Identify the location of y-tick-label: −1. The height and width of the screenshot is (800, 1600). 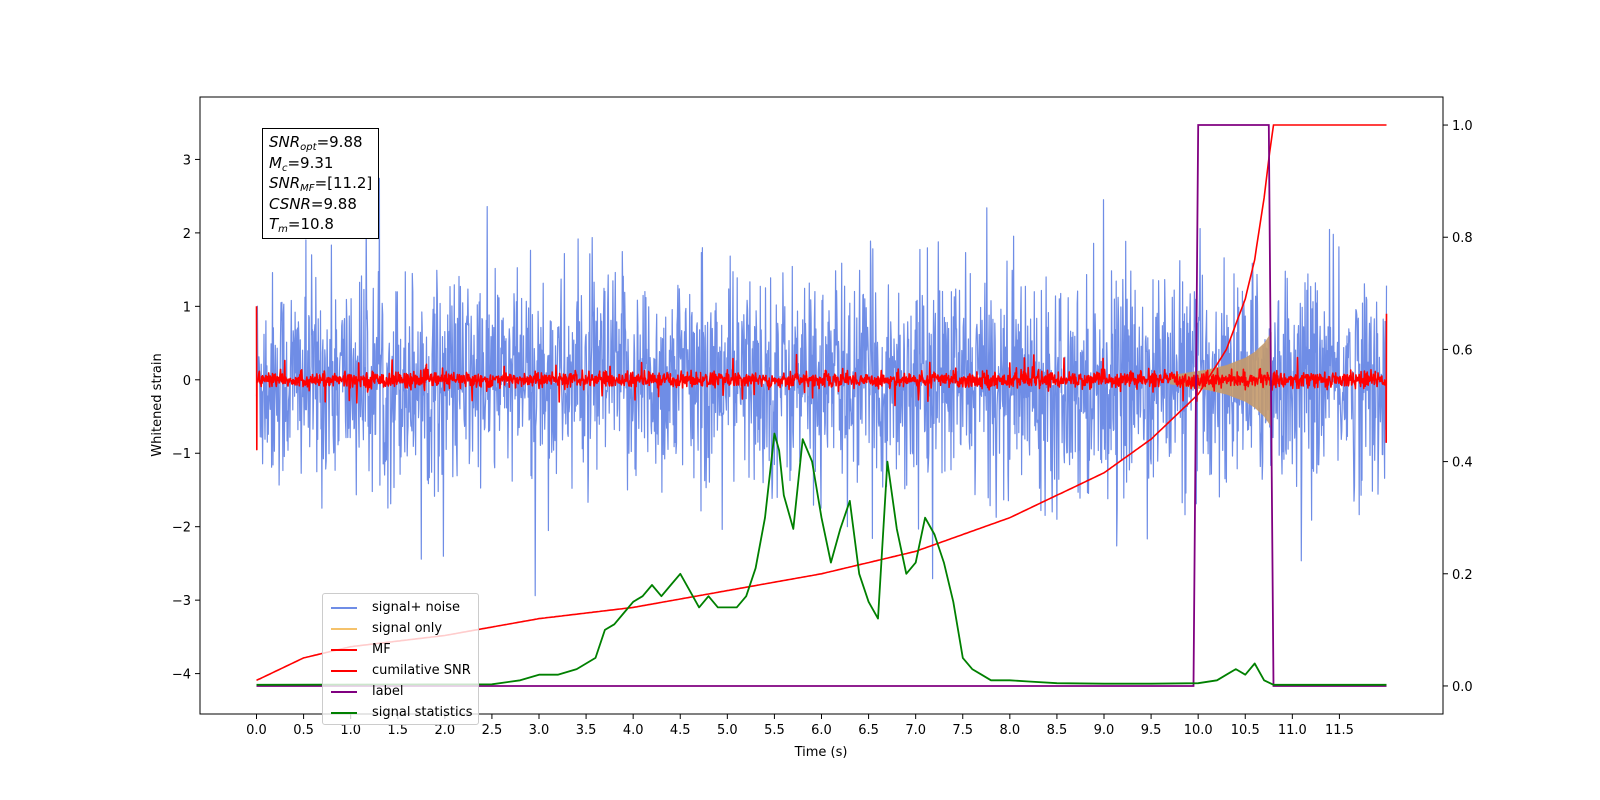
(181, 454).